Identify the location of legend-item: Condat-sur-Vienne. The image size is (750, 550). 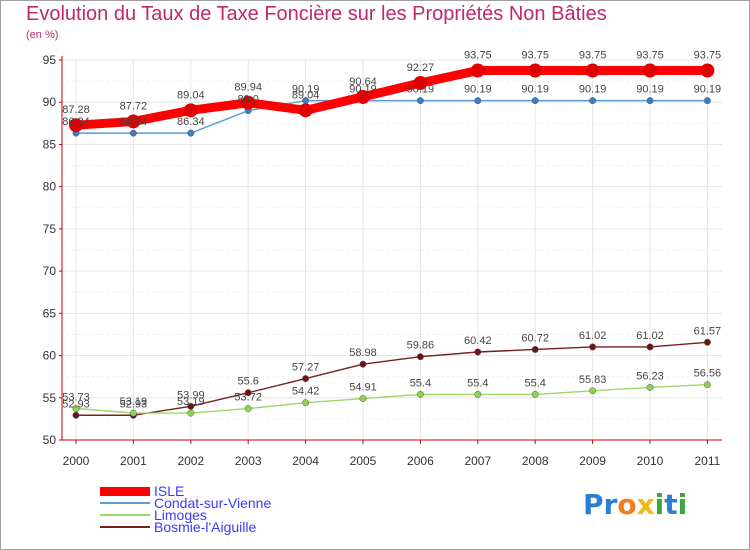
(186, 503).